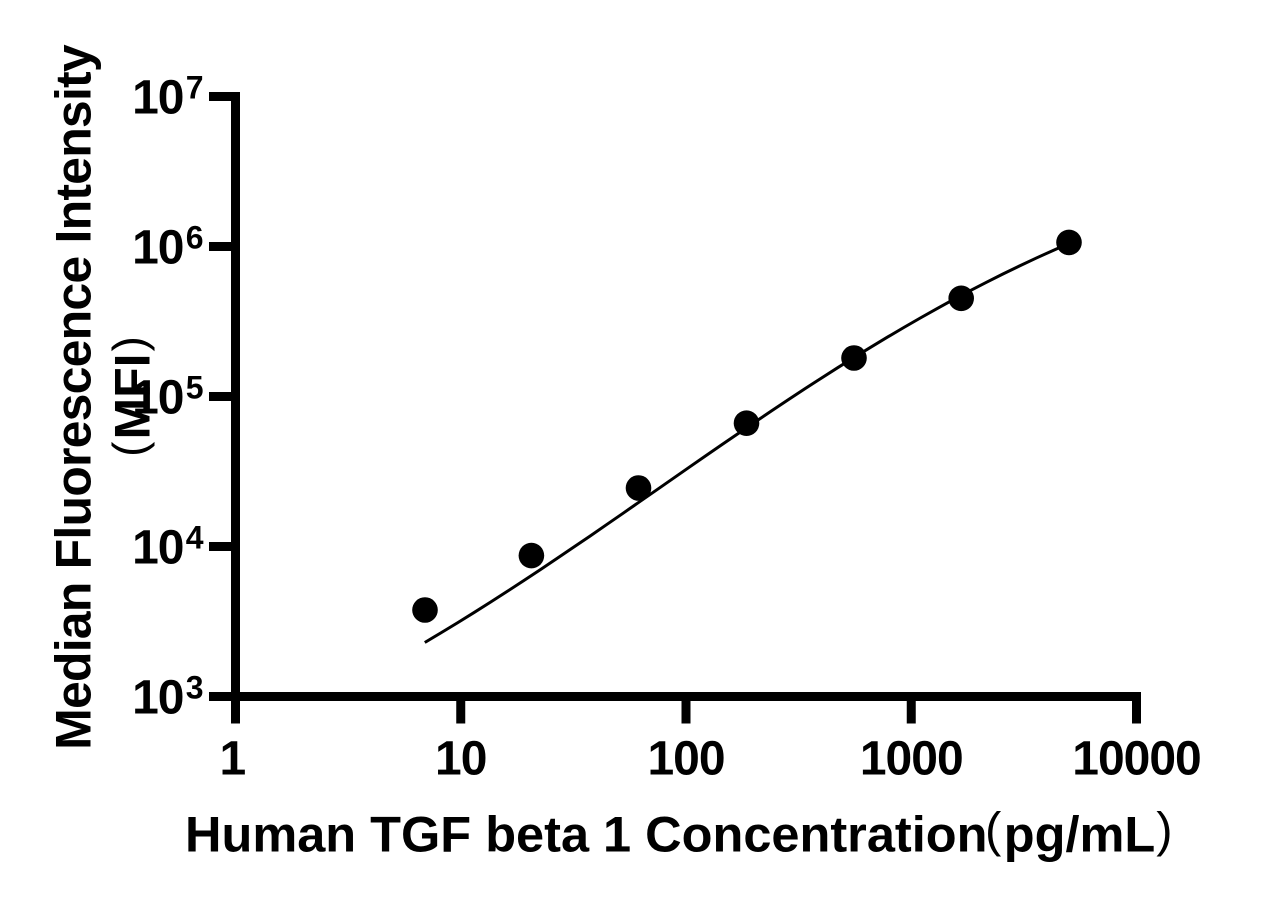  What do you see at coordinates (911, 758) in the screenshot?
I see `svg-text: 1000` at bounding box center [911, 758].